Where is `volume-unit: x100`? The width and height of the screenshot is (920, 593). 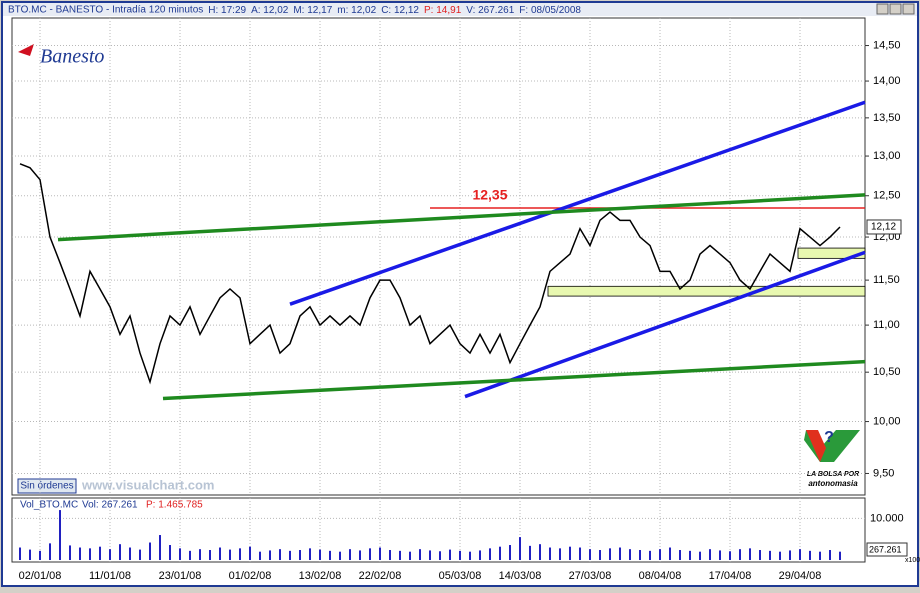
volume-unit: x100 is located at coordinates (912, 560).